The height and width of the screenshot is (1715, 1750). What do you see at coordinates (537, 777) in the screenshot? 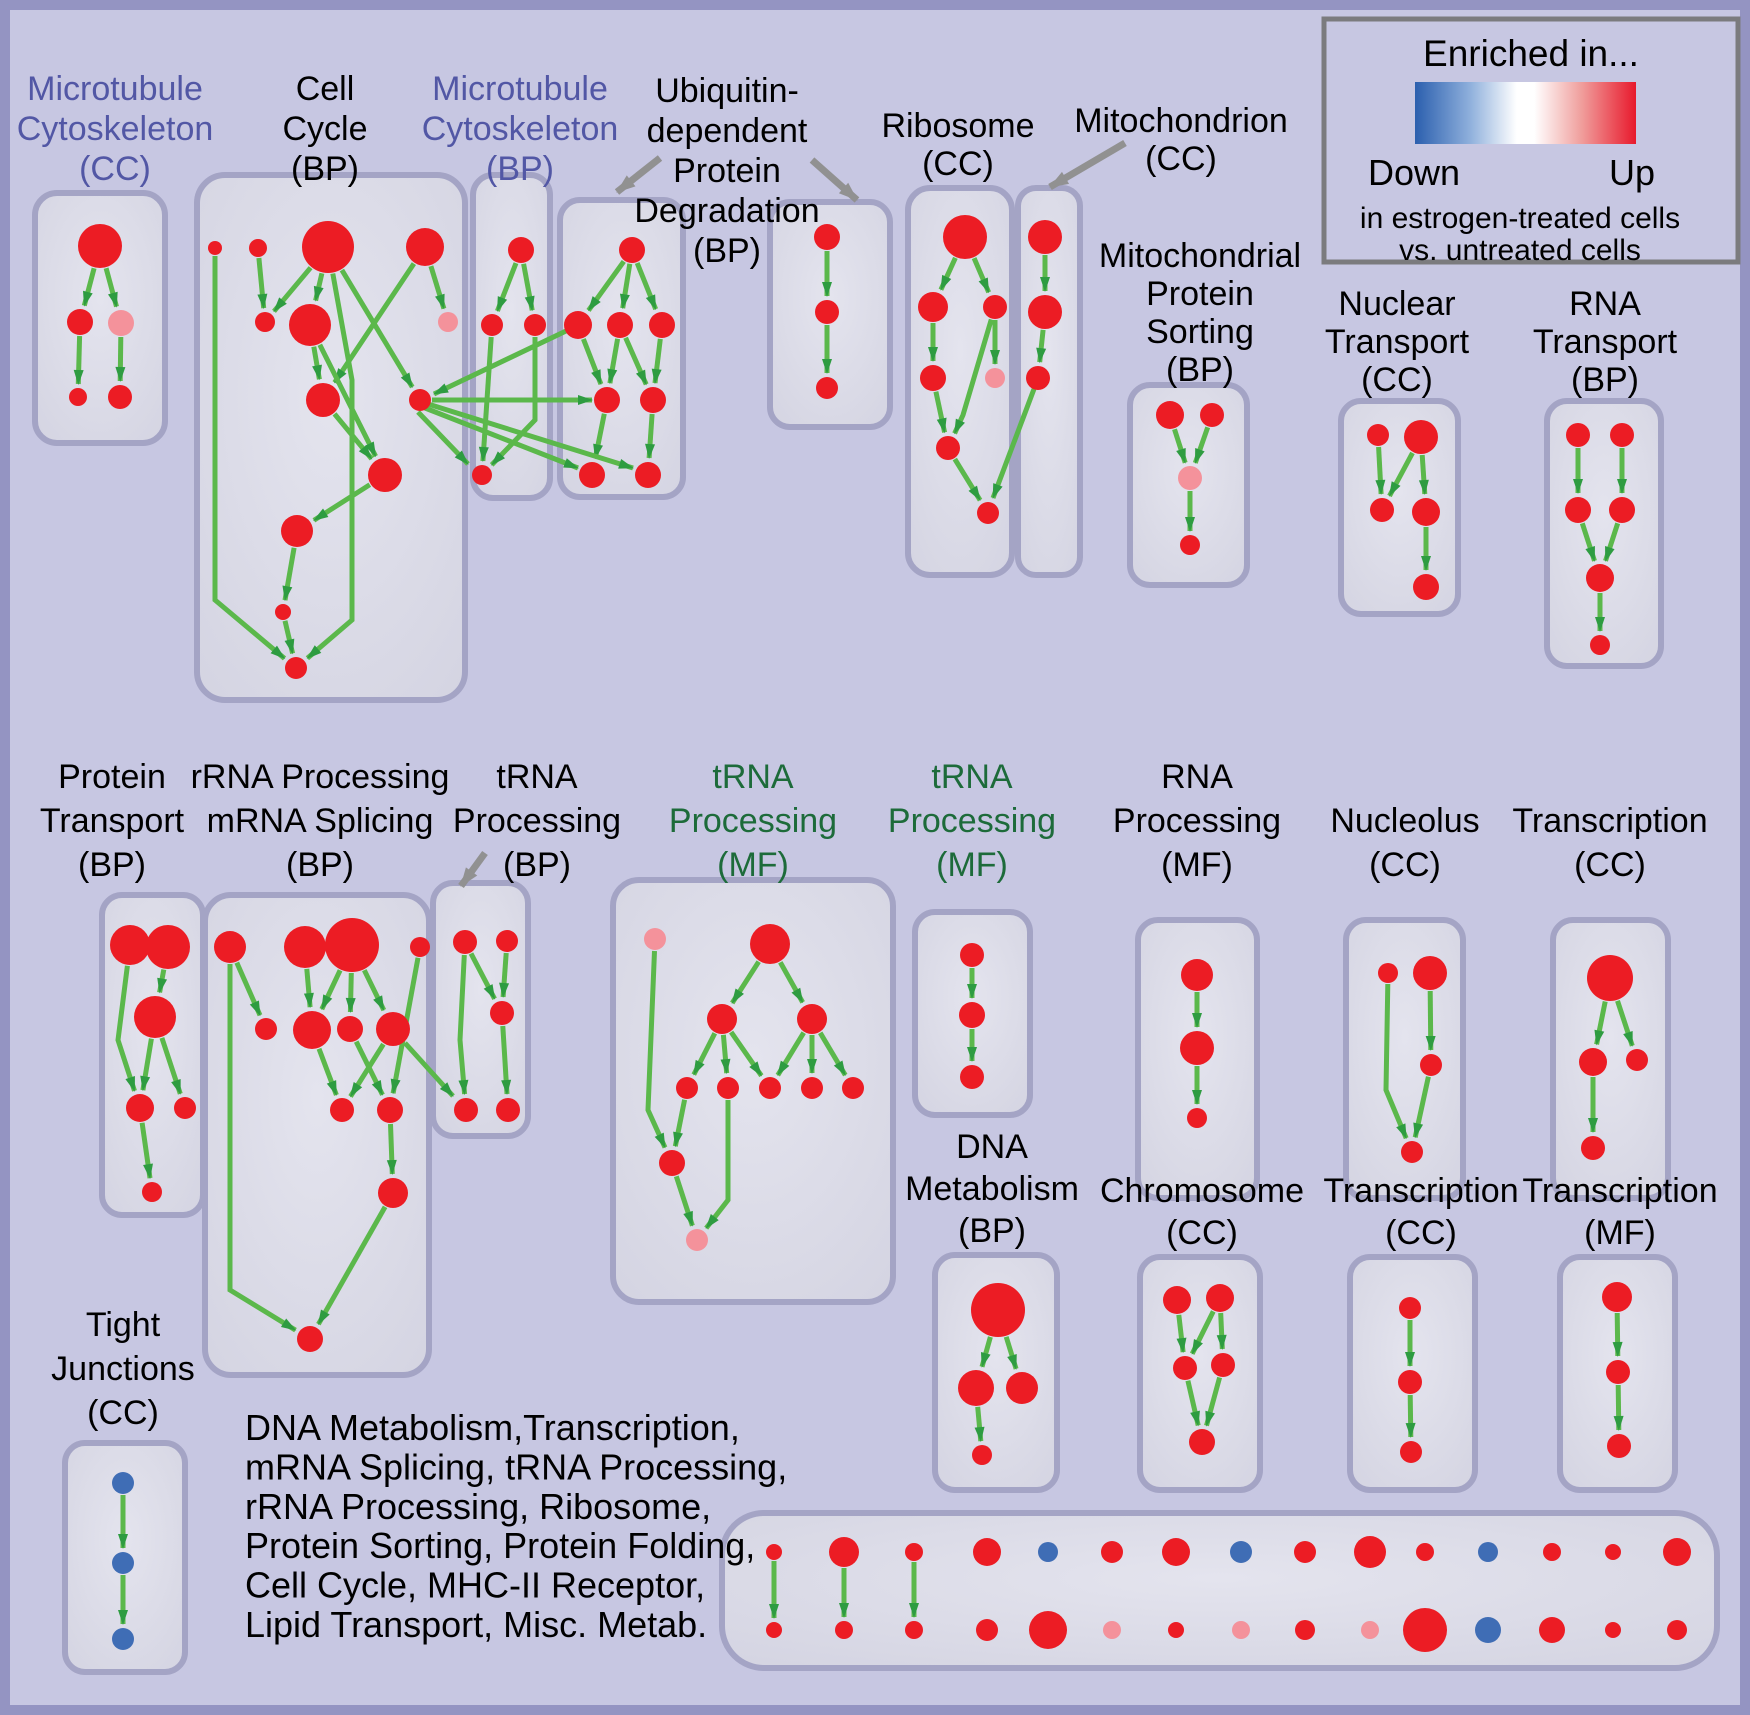
I see `cluster-label-trna-processing-bp-line1: tRNA` at bounding box center [537, 777].